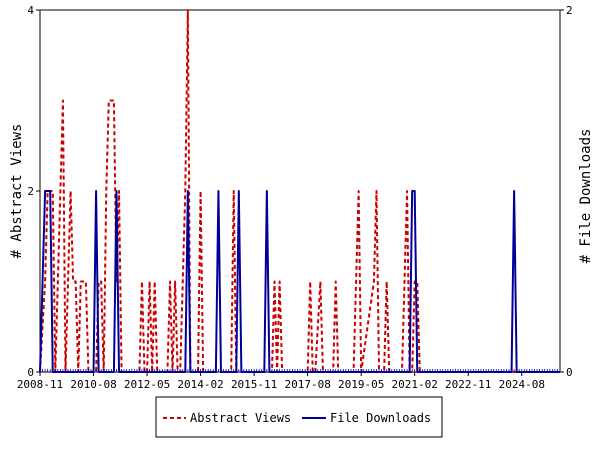 Image resolution: width=600 pixels, height=454 pixels. I want to click on x-tick-label: 2012-05, so click(147, 384).